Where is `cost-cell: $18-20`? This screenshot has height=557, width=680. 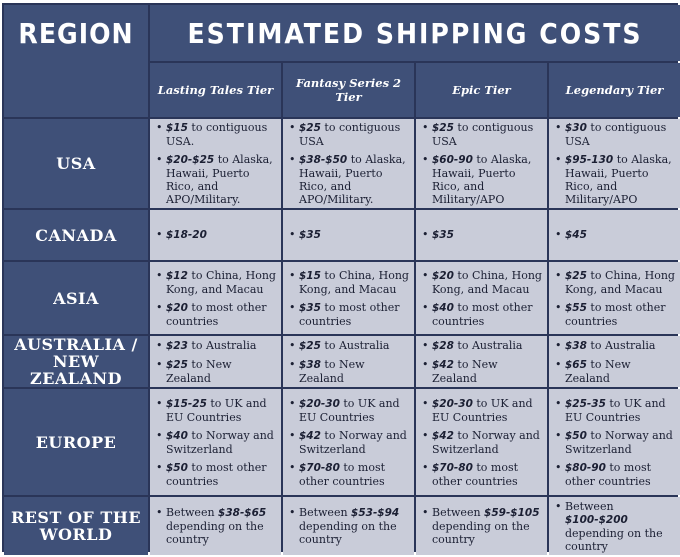
cost-cell: $18-20 is located at coordinates (215, 235).